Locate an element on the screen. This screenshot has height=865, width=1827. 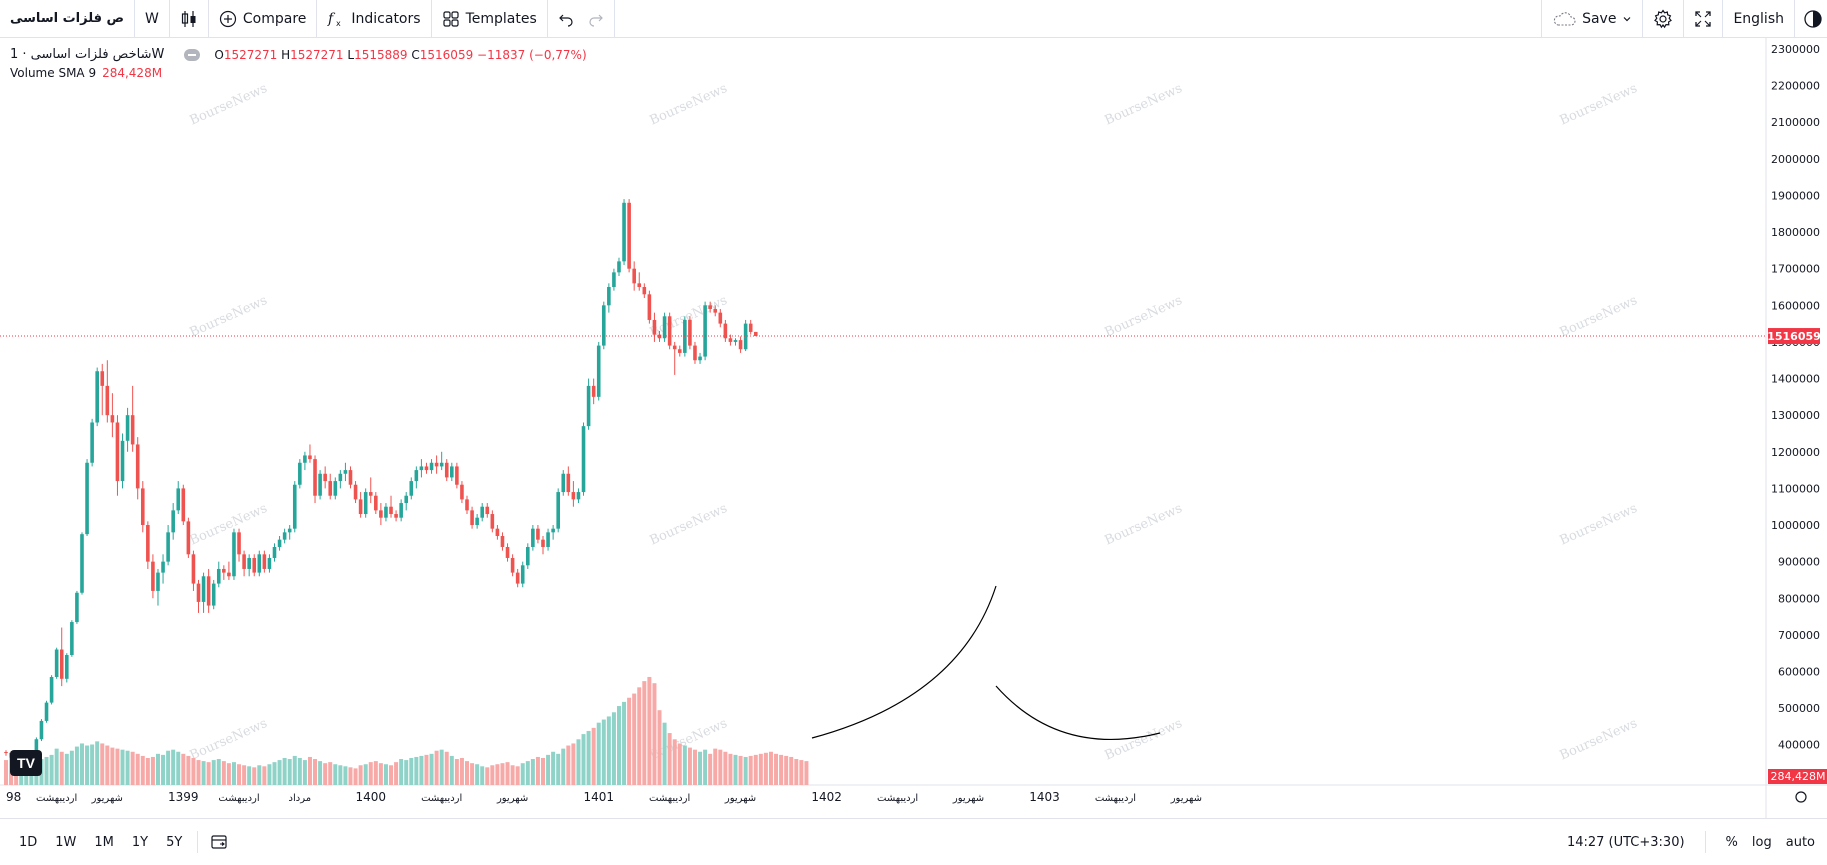
templates-button: Templates is located at coordinates (490, 19).